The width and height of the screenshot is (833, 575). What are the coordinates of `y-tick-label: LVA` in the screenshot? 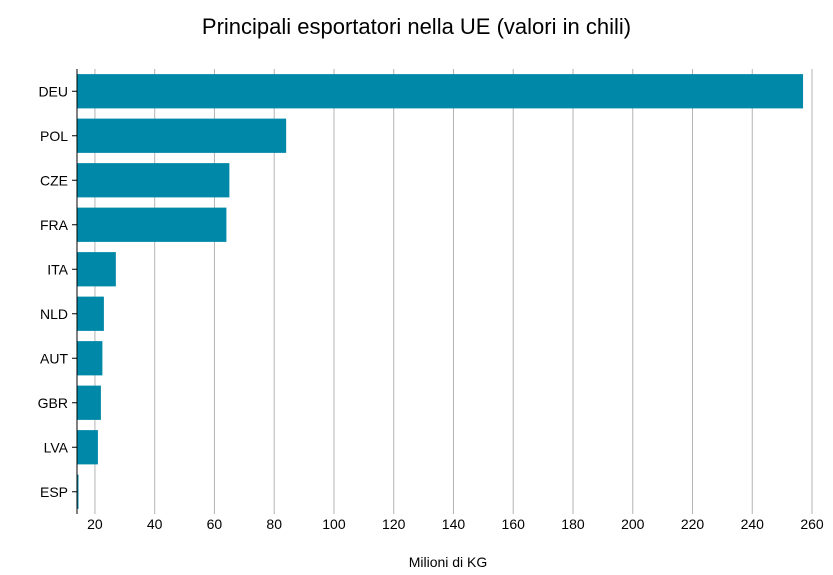 It's located at (56, 447).